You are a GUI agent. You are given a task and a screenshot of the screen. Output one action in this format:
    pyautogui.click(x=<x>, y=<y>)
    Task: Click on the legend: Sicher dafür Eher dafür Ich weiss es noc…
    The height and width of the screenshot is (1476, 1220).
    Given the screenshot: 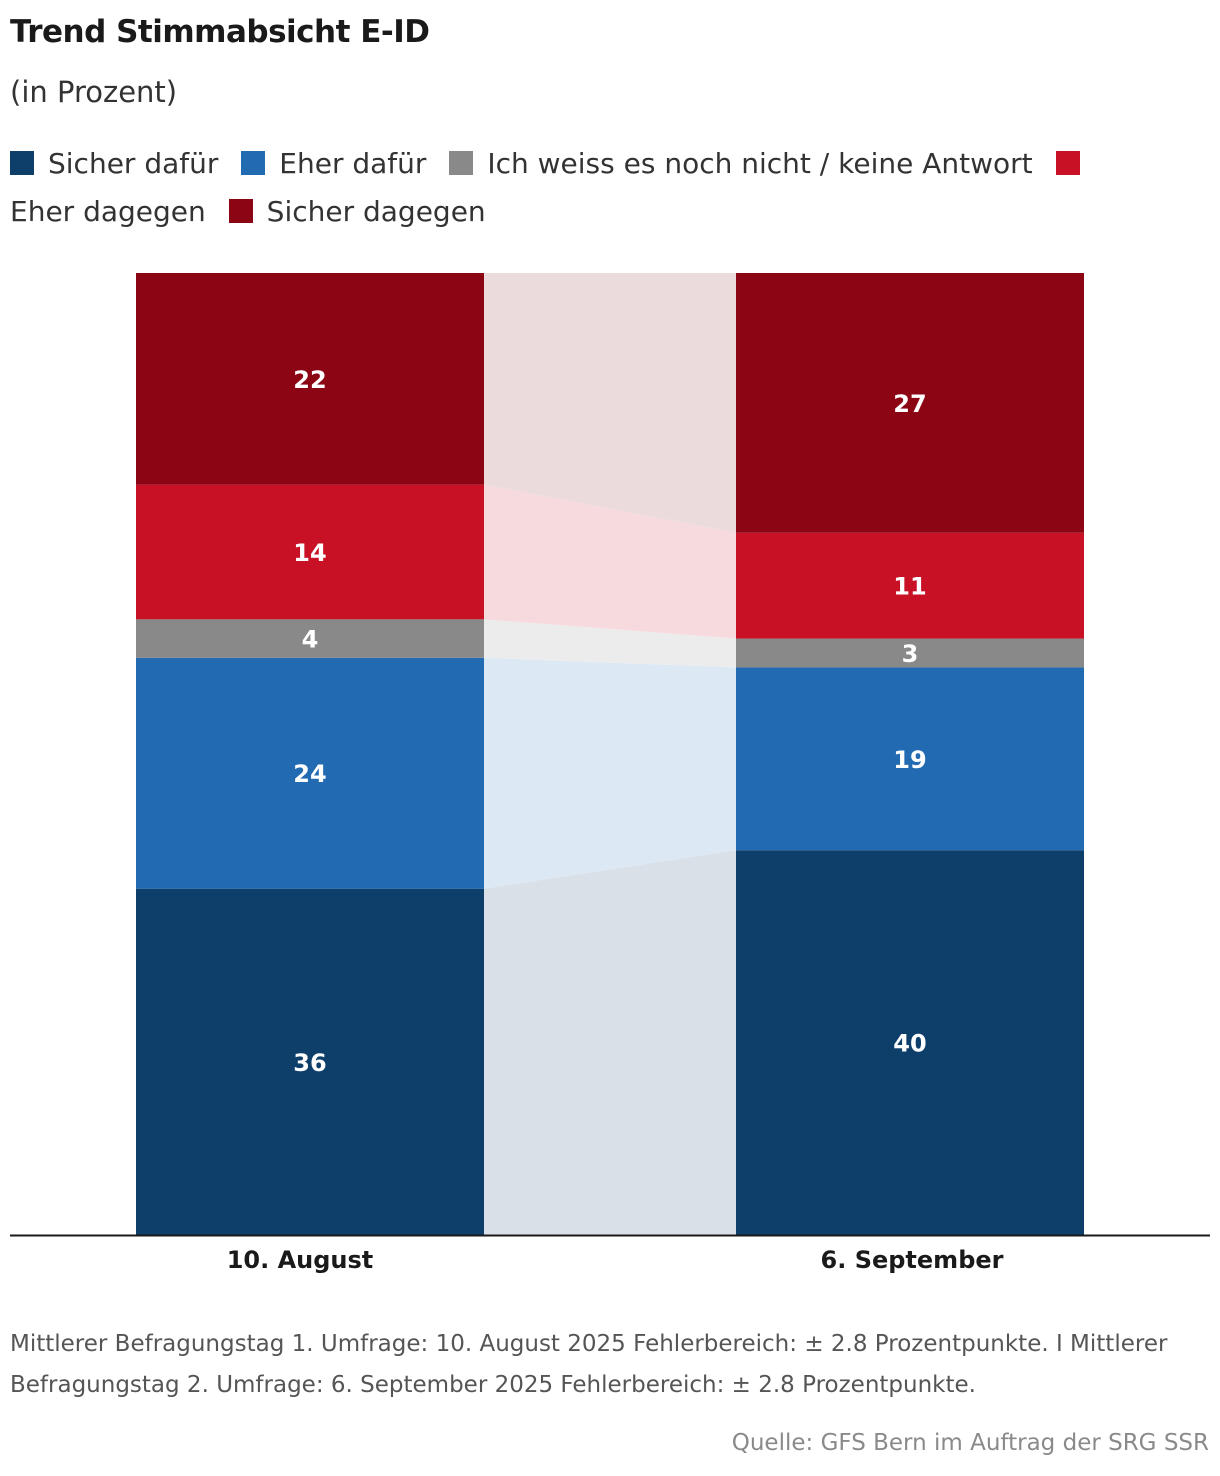 What is the action you would take?
    pyautogui.click(x=575, y=188)
    